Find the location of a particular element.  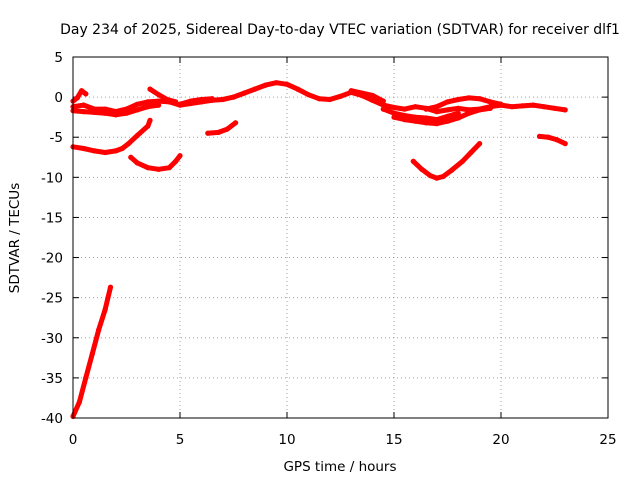

x-tick-label: 25 is located at coordinates (607, 440).